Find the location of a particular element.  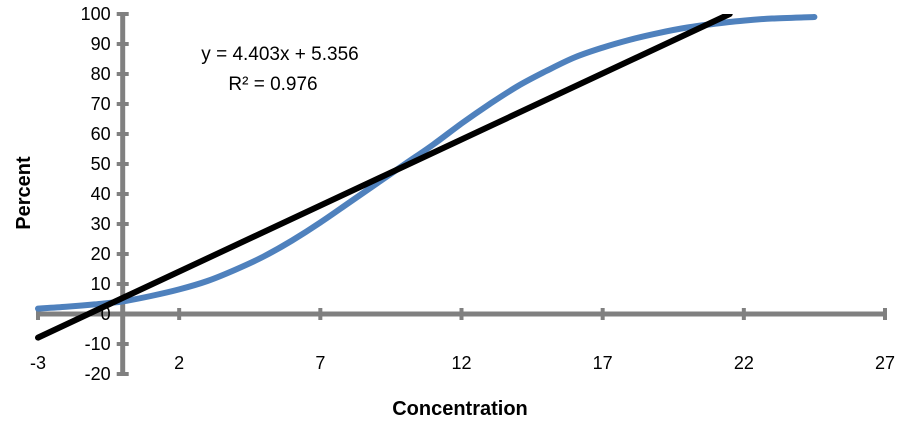

trendline-equation: y = 4.403x + 5.356 is located at coordinates (279, 54).